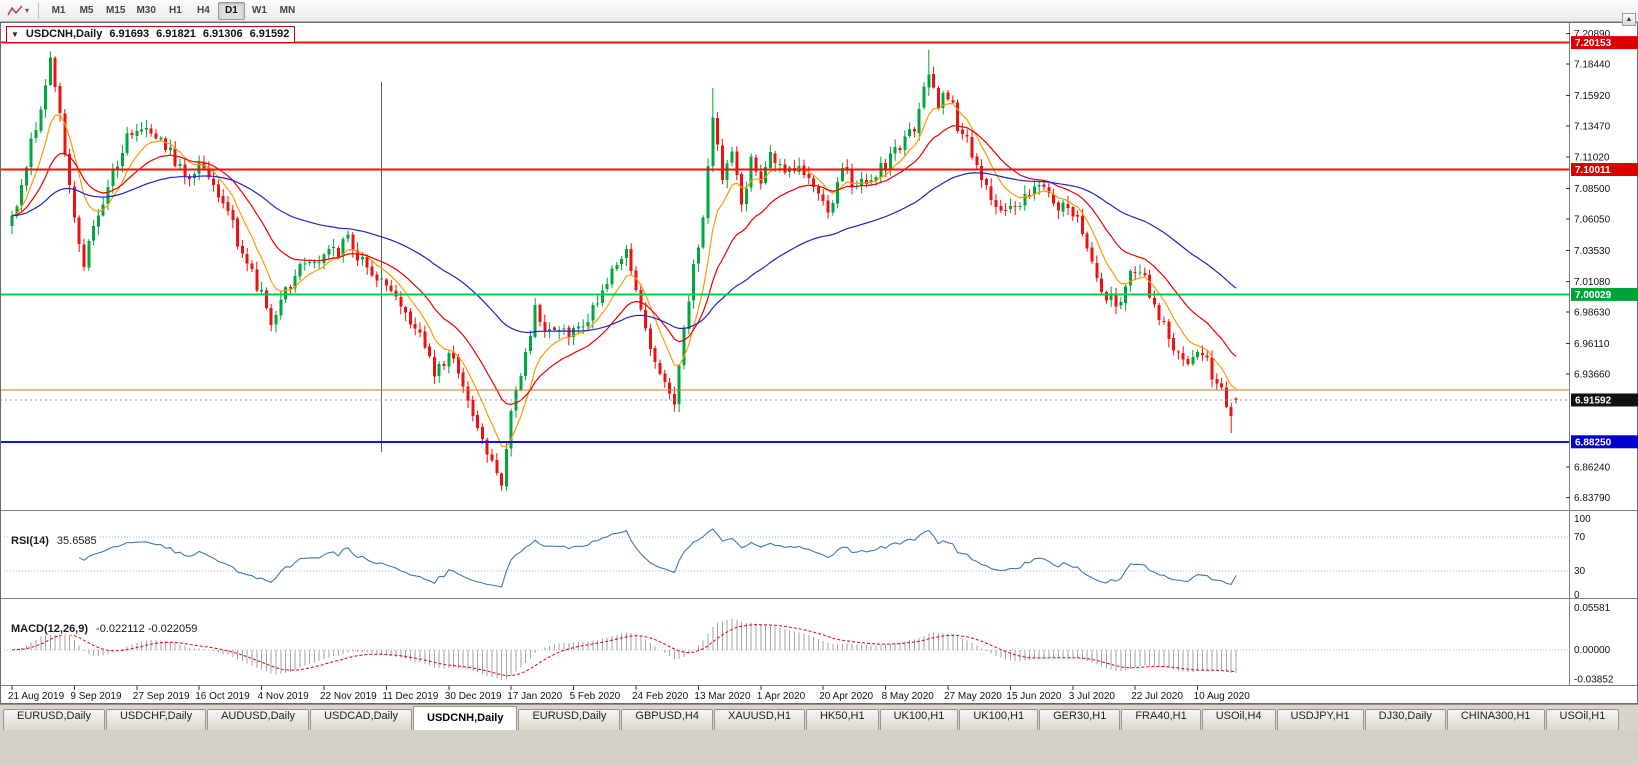  Describe the element at coordinates (269, 34) in the screenshot. I see `chart-title-close: 6.91592` at that location.